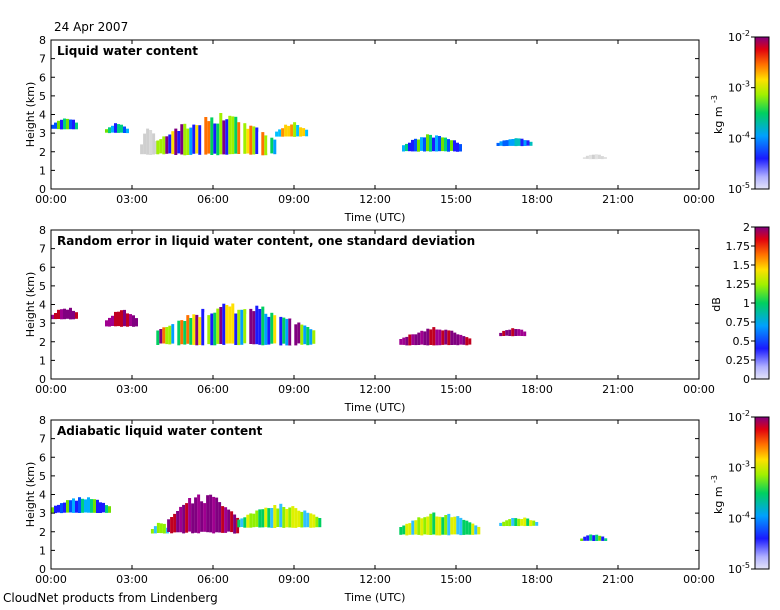  Describe the element at coordinates (42, 40) in the screenshot. I see `y-tick-label: 8` at that location.